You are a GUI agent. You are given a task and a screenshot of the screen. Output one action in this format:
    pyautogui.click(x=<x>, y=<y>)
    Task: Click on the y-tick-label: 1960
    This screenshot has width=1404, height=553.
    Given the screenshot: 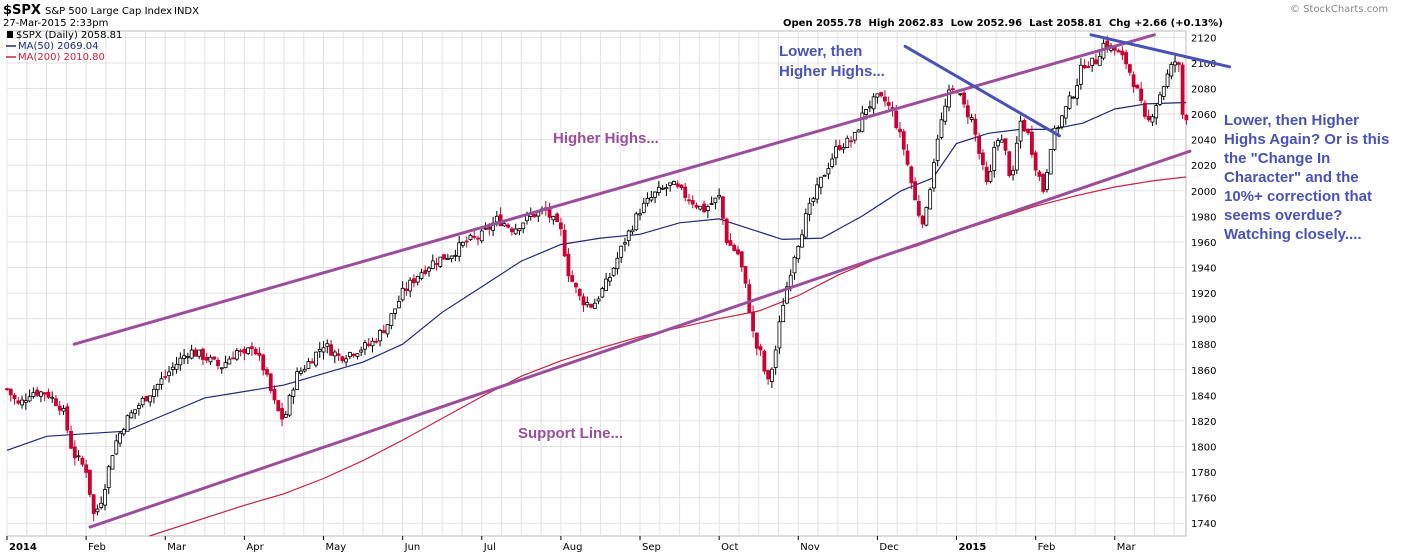 What is the action you would take?
    pyautogui.click(x=1203, y=243)
    